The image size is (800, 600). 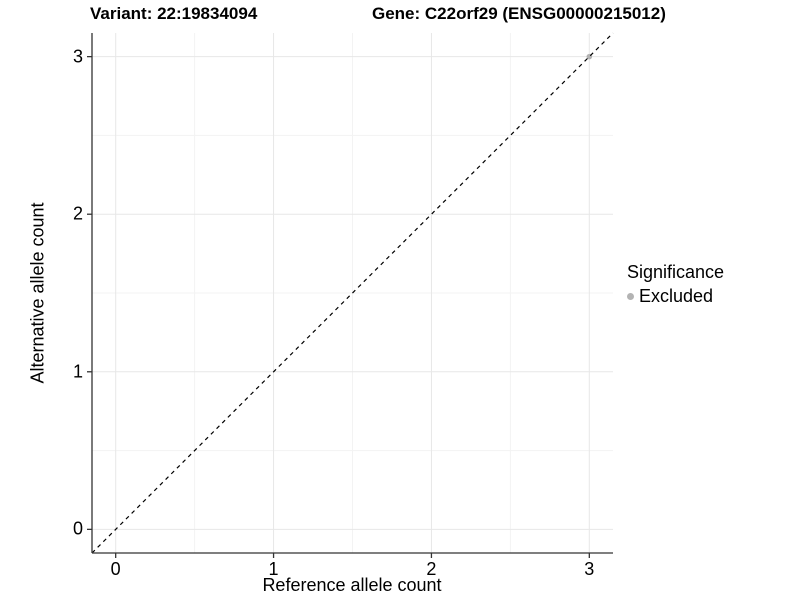 What do you see at coordinates (519, 13) in the screenshot?
I see `plot-title-gene: Gene: C22orf29 (ENSG00000215012)` at bounding box center [519, 13].